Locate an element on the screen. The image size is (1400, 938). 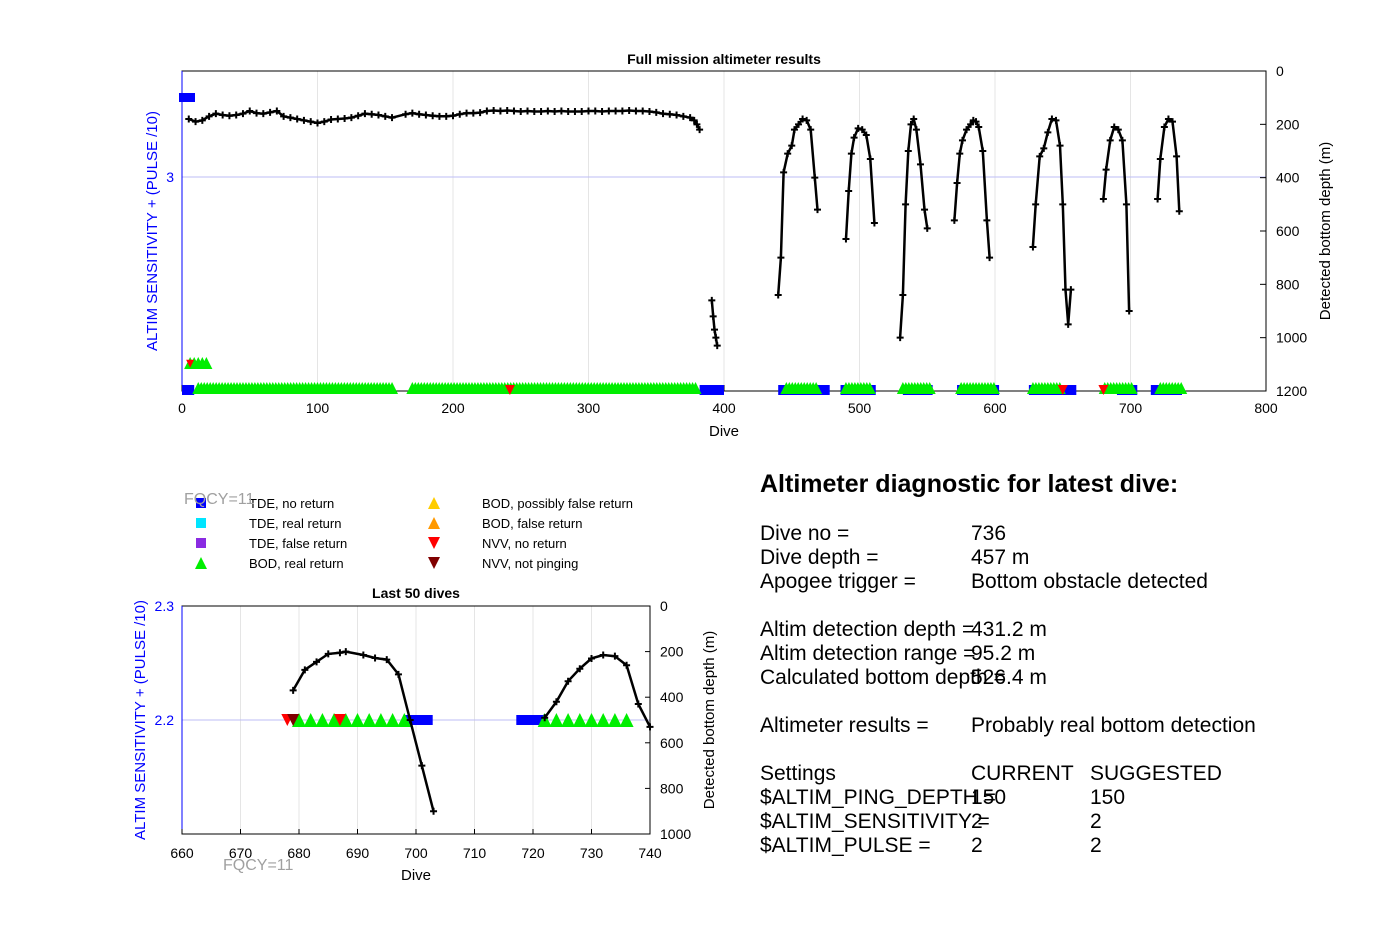
diagnostic-label: $ALTIM_PULSE = is located at coordinates (845, 845).